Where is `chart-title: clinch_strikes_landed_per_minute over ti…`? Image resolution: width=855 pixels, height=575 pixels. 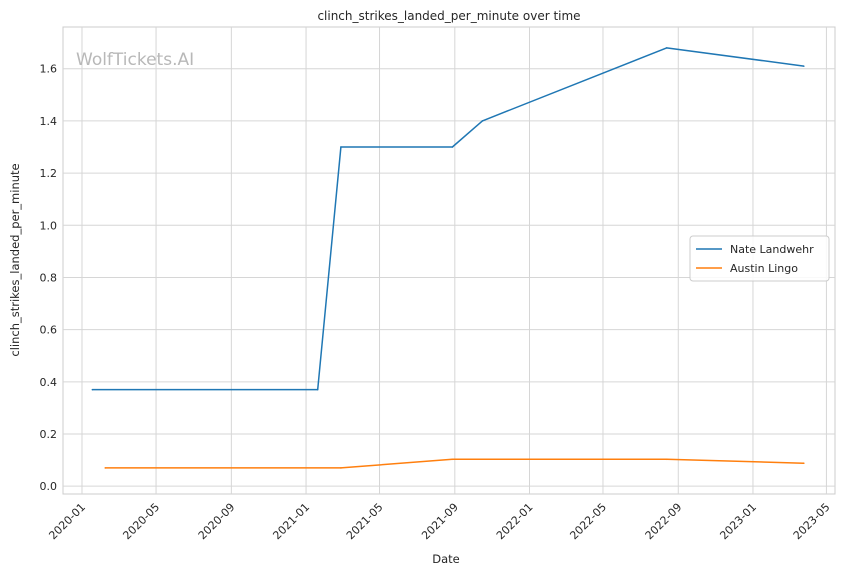 chart-title: clinch_strikes_landed_per_minute over ti… is located at coordinates (448, 16).